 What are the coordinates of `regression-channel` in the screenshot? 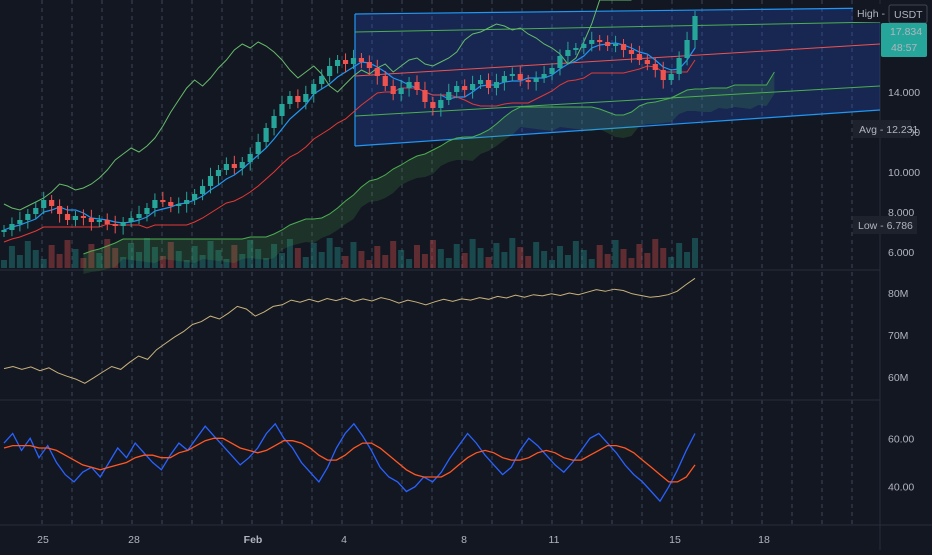 It's located at (617, 77).